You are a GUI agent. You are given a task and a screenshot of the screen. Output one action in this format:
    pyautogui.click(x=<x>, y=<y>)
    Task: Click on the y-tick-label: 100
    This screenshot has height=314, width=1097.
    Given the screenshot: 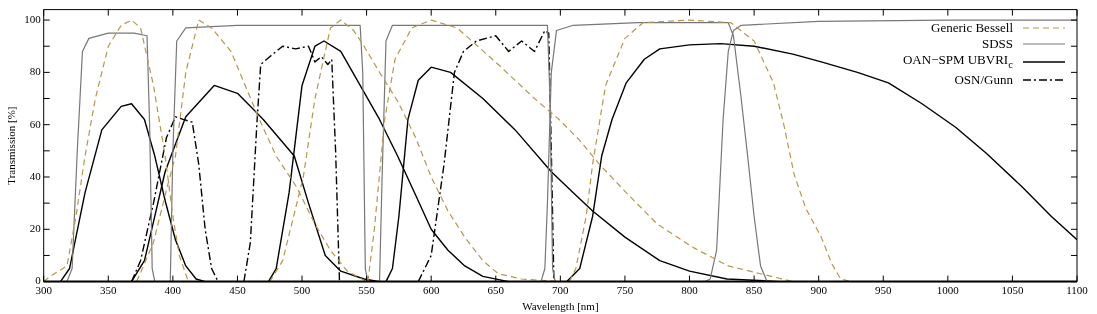 What is the action you would take?
    pyautogui.click(x=33, y=18)
    